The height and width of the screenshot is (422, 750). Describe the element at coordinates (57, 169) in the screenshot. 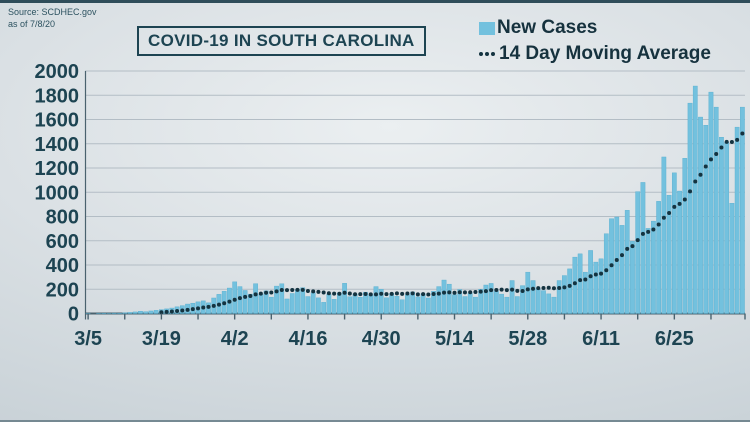

I see `svg-text: 1200` at that location.